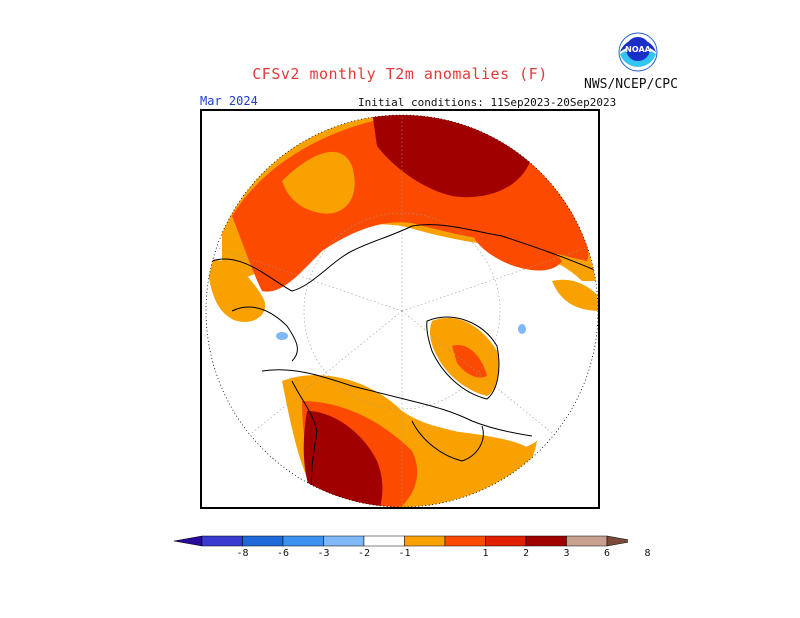 Image resolution: width=800 pixels, height=618 pixels. I want to click on cool-spot-greenland, so click(522, 329).